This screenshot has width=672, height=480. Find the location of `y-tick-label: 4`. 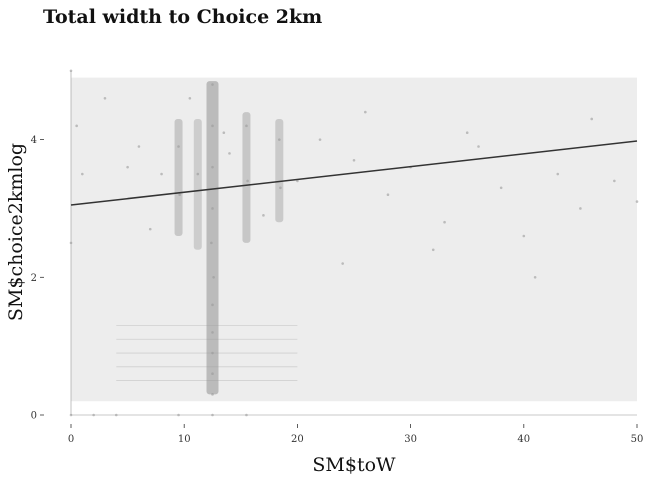

y-tick-label: 4 is located at coordinates (34, 140).